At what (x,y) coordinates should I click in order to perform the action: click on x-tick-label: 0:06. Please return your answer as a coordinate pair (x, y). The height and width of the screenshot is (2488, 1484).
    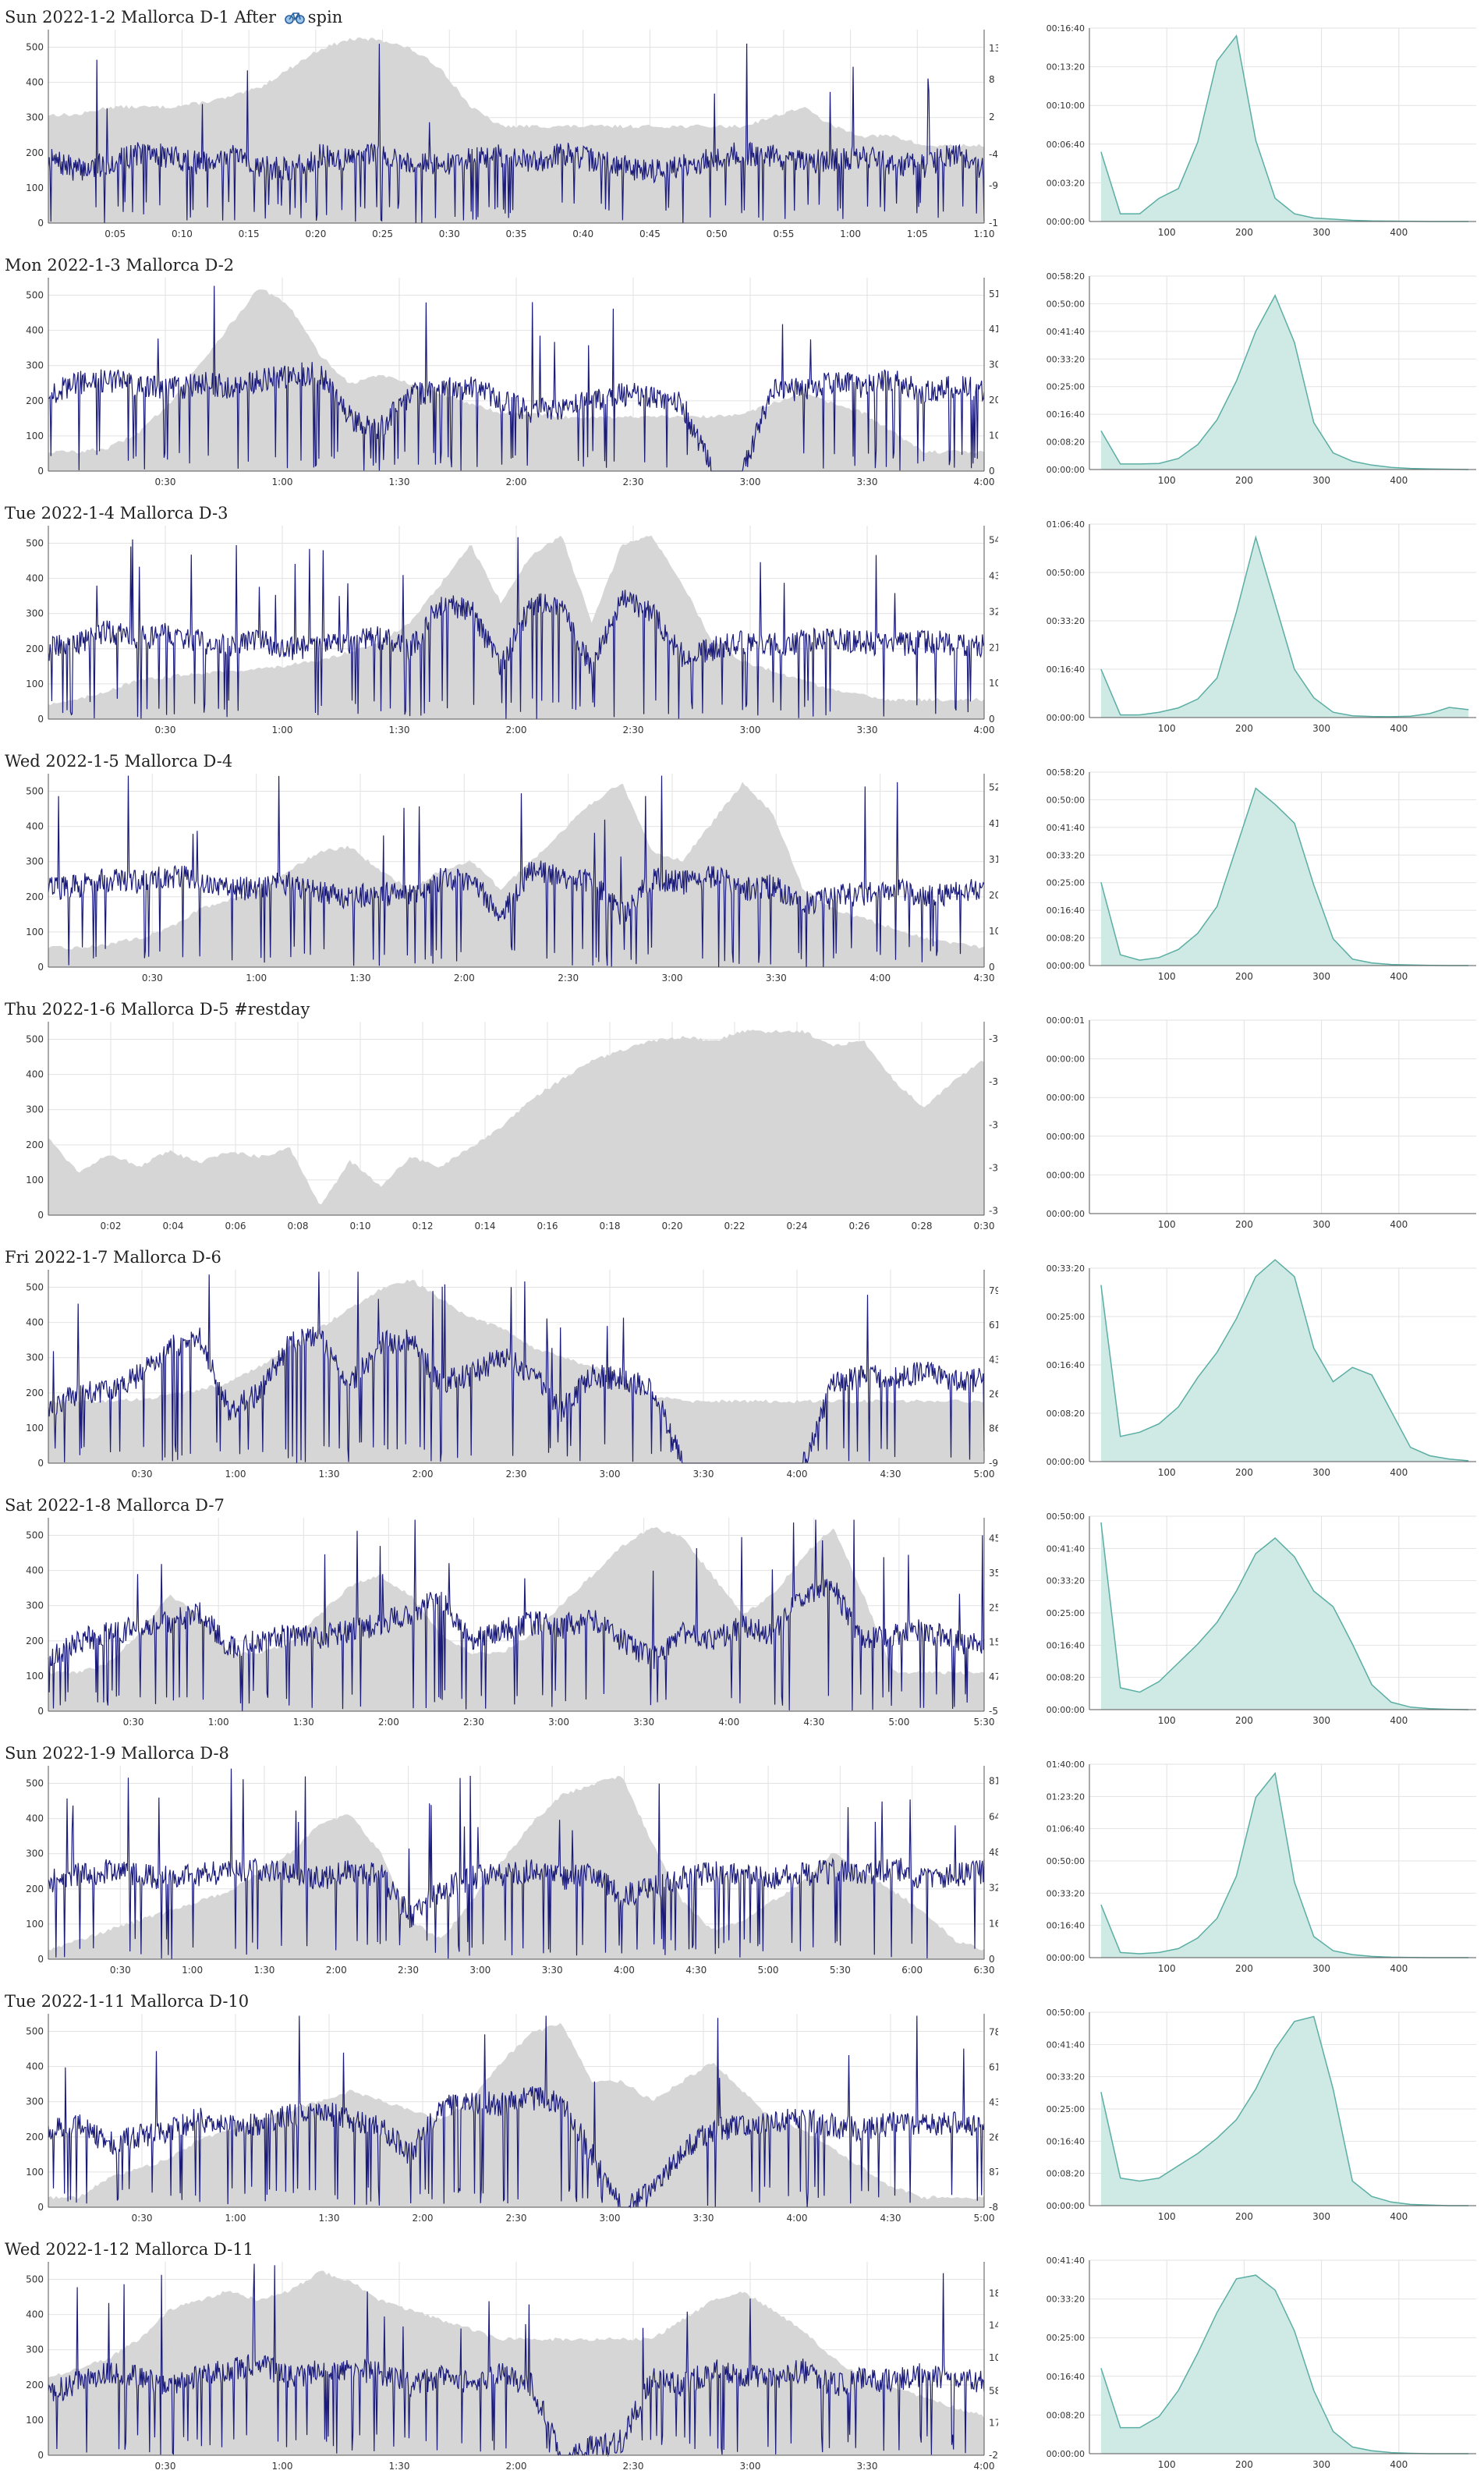
    Looking at the image, I should click on (235, 1226).